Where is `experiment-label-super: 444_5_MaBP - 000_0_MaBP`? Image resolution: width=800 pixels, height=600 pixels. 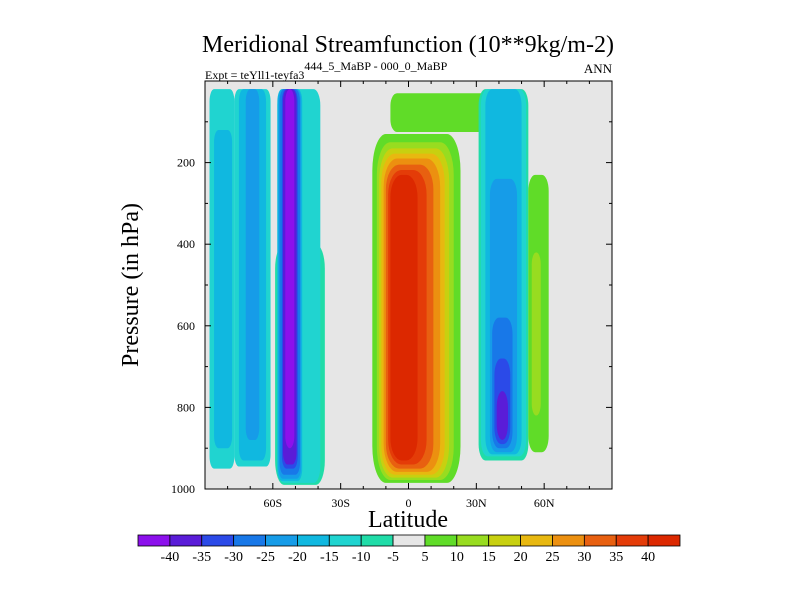 experiment-label-super: 444_5_MaBP - 000_0_MaBP is located at coordinates (375, 66).